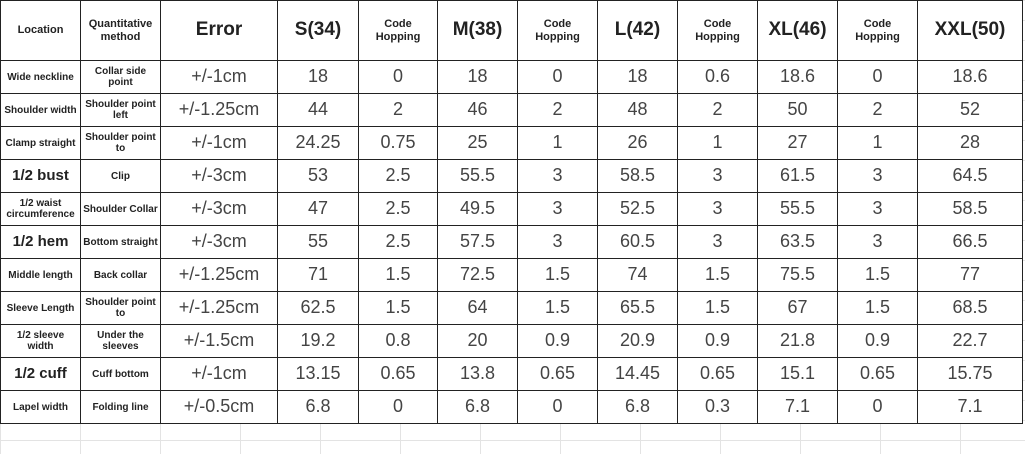  Describe the element at coordinates (877, 110) in the screenshot. I see `value-cell: 2` at that location.